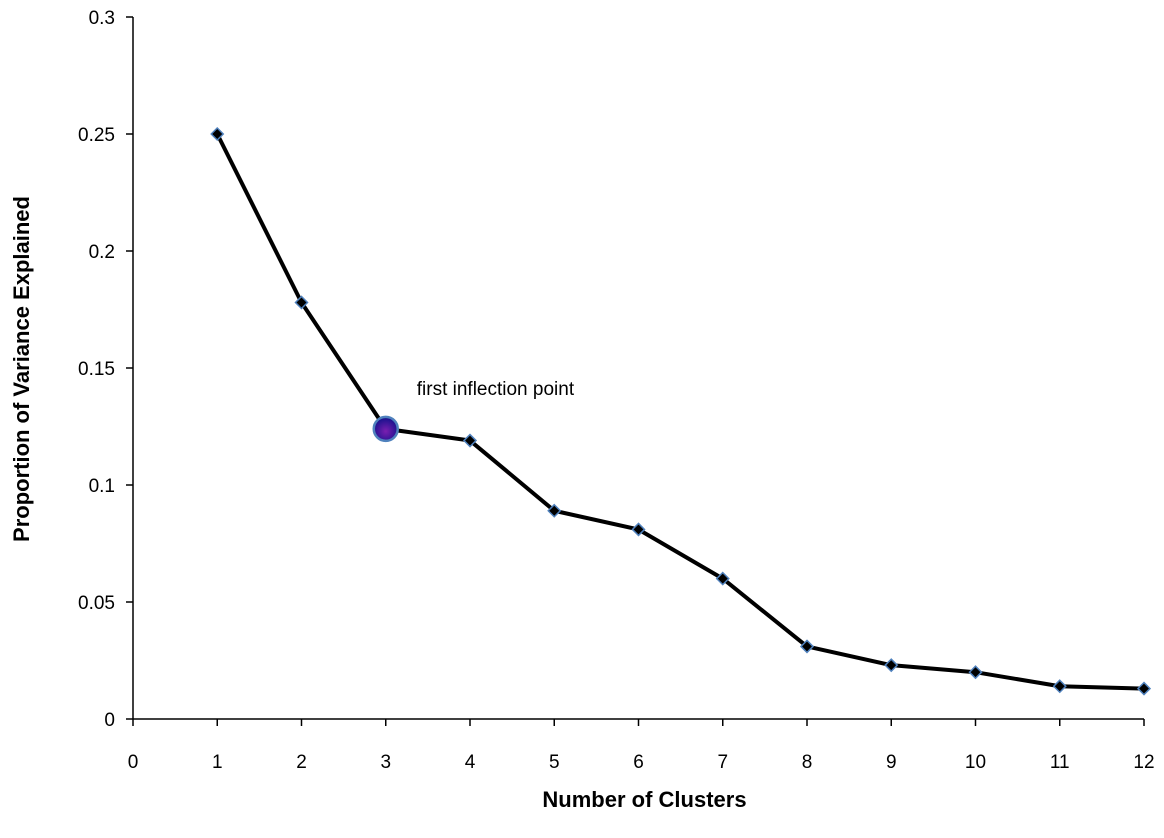  I want to click on x-tick-label: 7, so click(722, 762).